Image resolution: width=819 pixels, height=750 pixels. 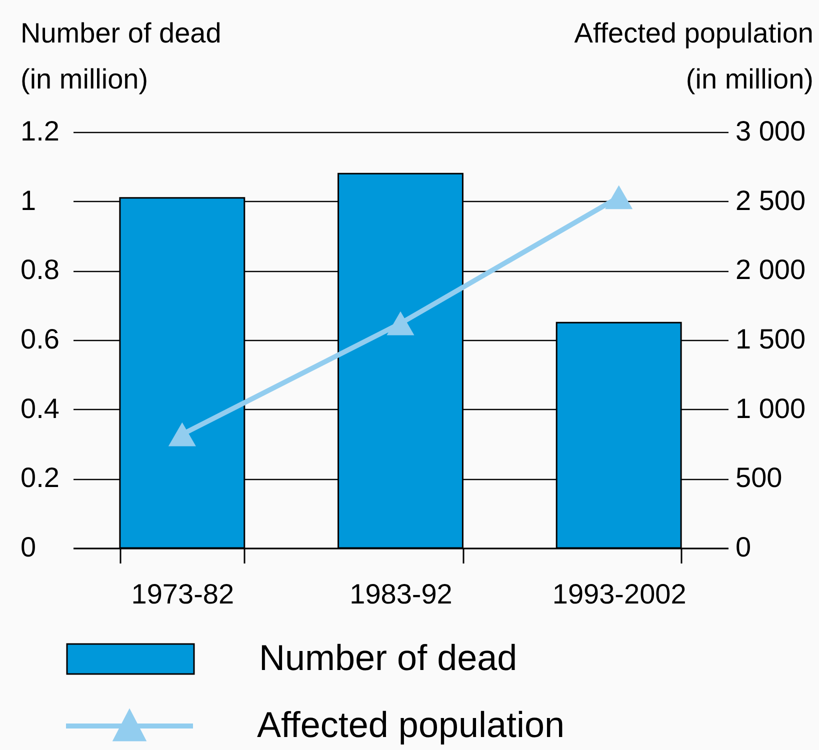 What do you see at coordinates (771, 131) in the screenshot?
I see `y2-tick-label: 3 000` at bounding box center [771, 131].